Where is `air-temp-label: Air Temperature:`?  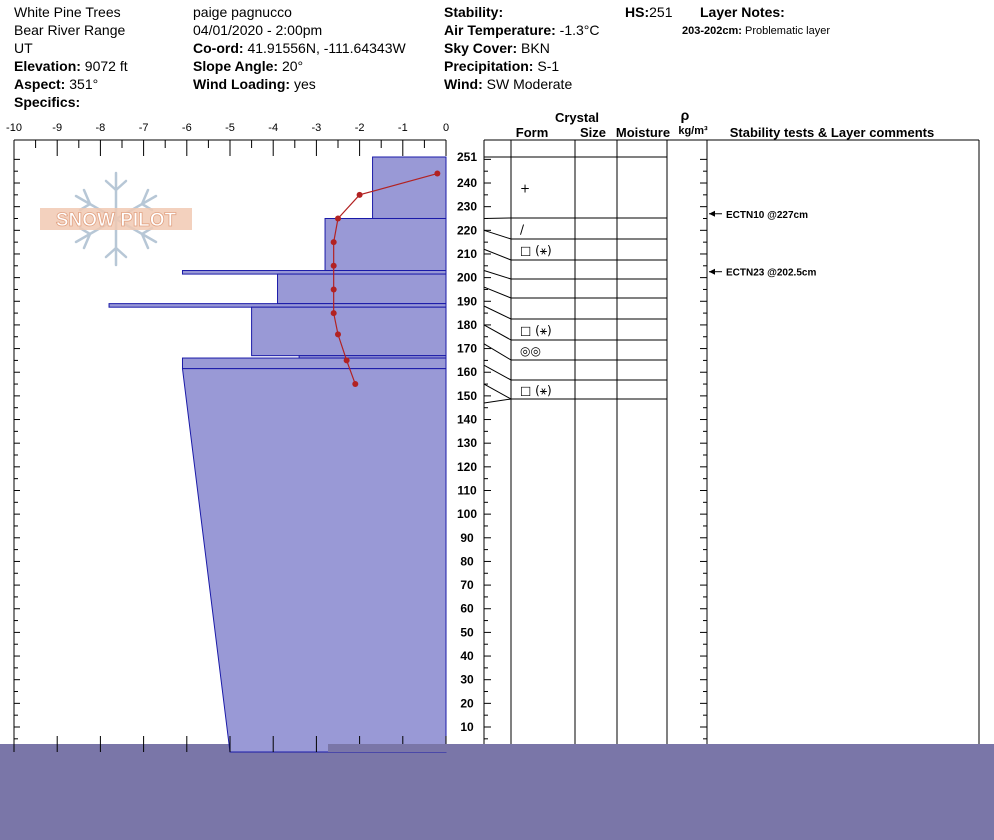 air-temp-label: Air Temperature: is located at coordinates (500, 30).